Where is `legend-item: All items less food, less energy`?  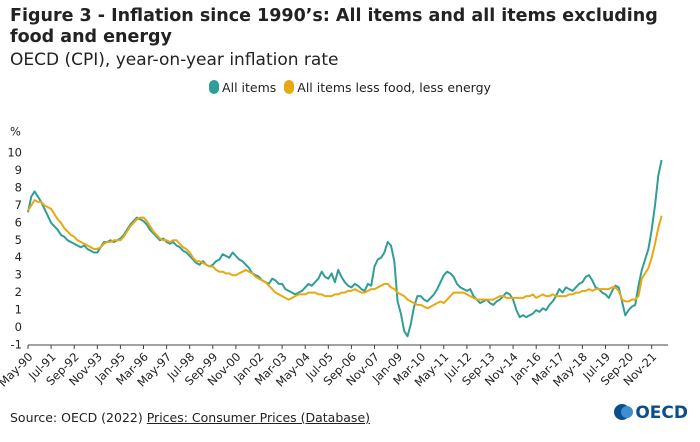 legend-item: All items less food, less energy is located at coordinates (387, 87).